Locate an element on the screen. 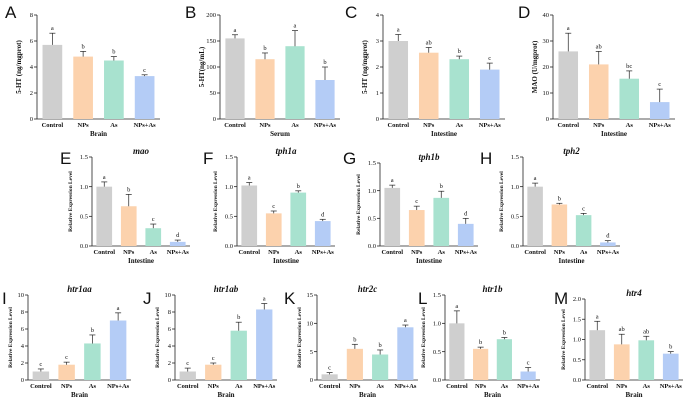 This screenshot has height=401, width=700. sig-letter-c: a is located at coordinates (398, 30).